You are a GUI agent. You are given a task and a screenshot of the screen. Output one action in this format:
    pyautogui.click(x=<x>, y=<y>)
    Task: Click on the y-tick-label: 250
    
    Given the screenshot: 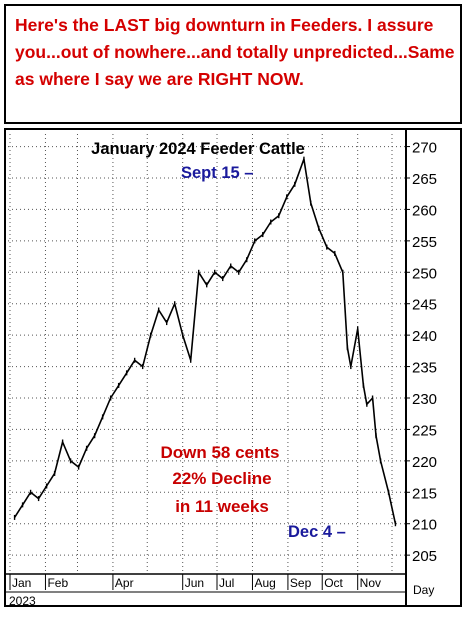 What is the action you would take?
    pyautogui.click(x=424, y=273)
    